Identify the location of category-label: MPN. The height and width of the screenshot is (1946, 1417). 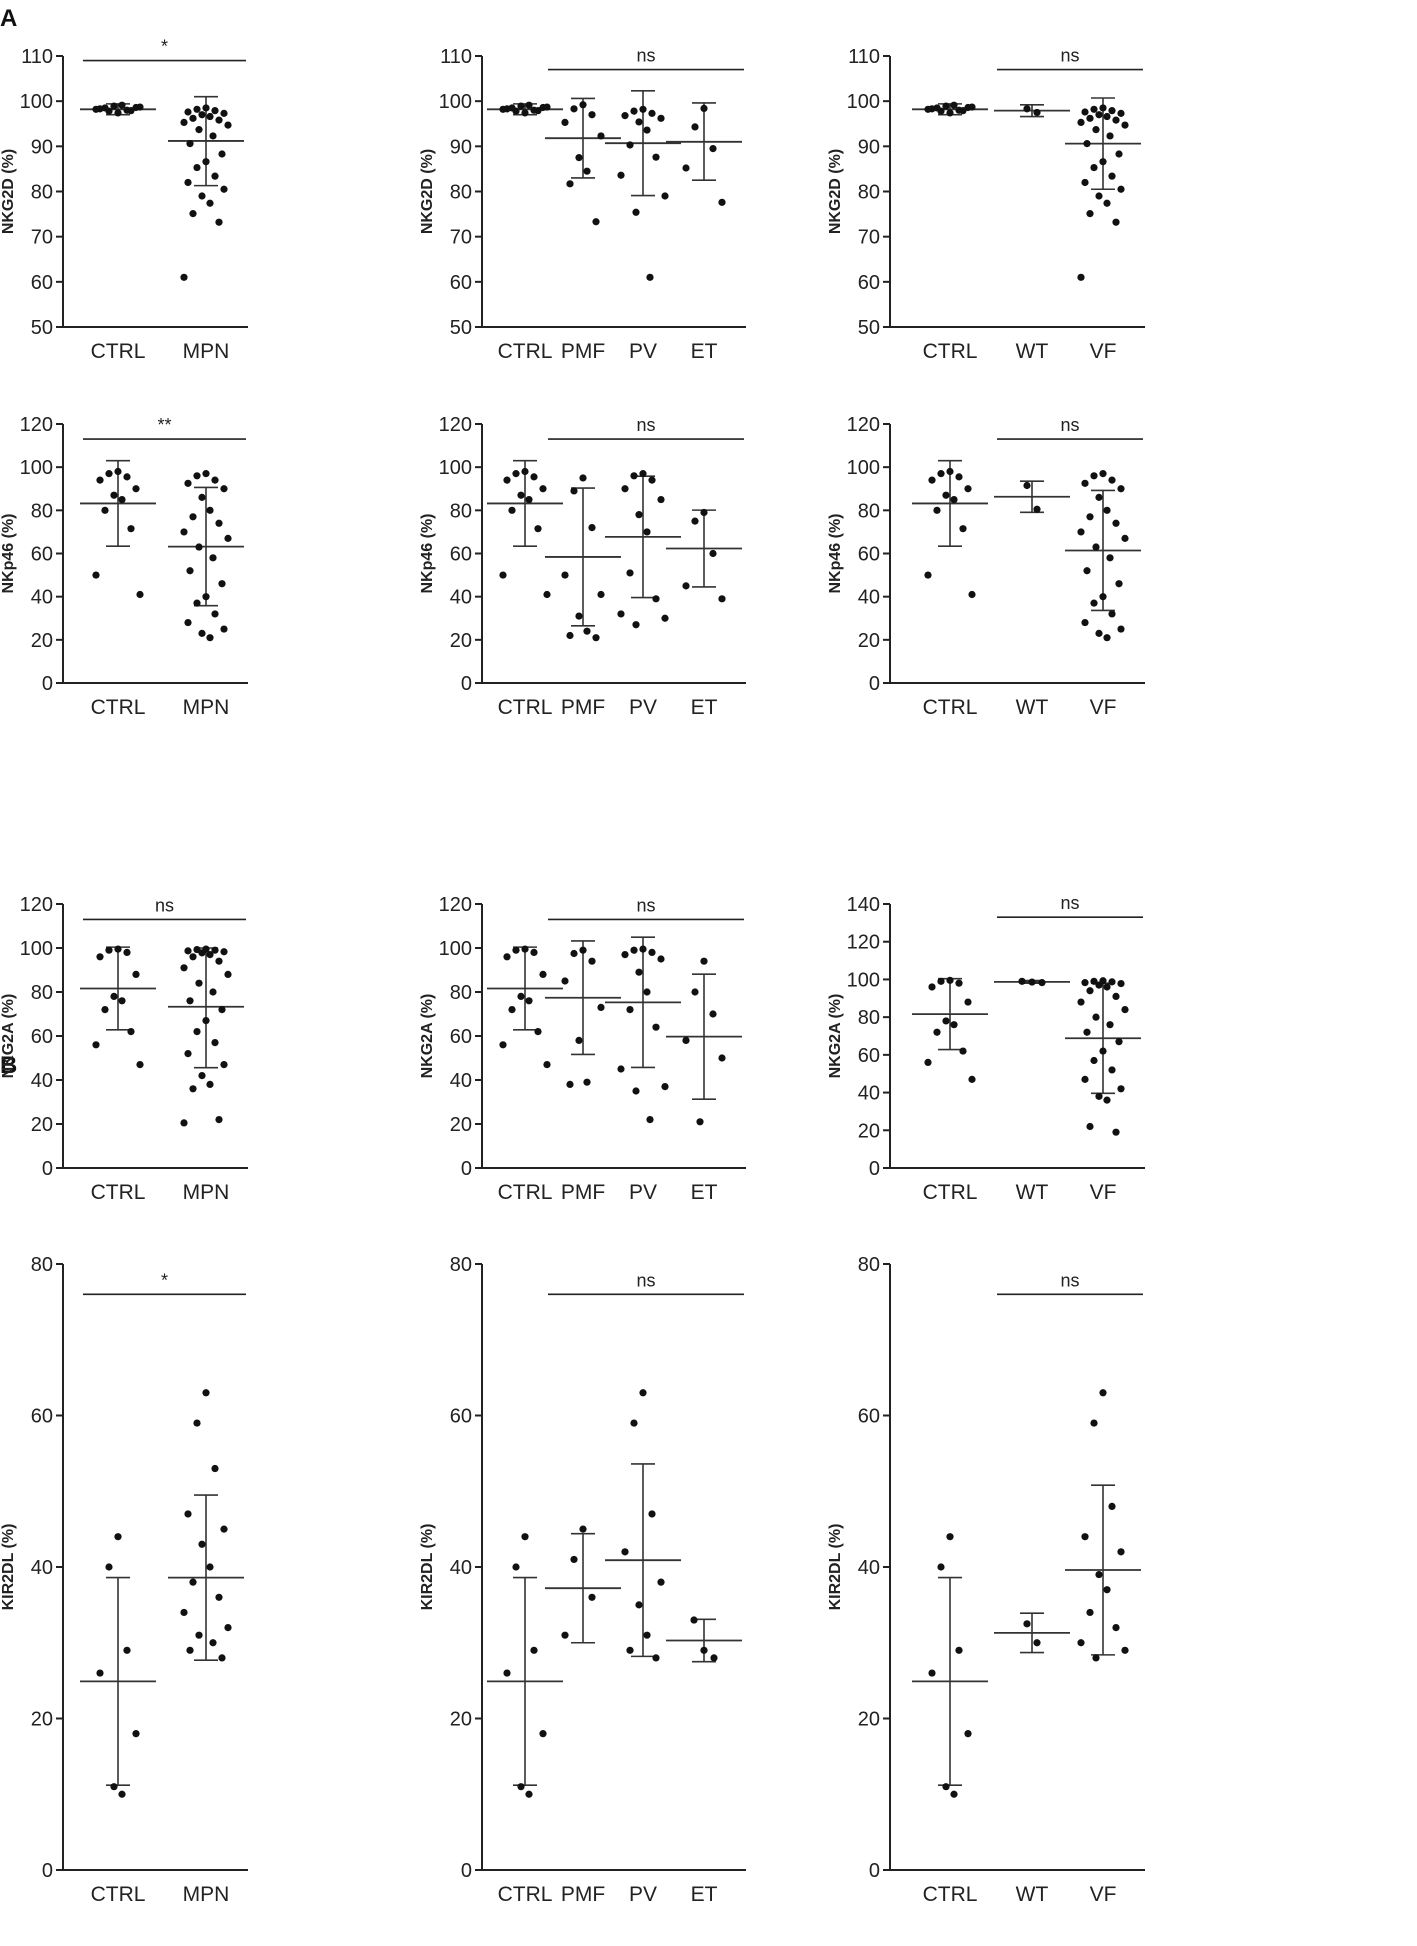
(206, 351).